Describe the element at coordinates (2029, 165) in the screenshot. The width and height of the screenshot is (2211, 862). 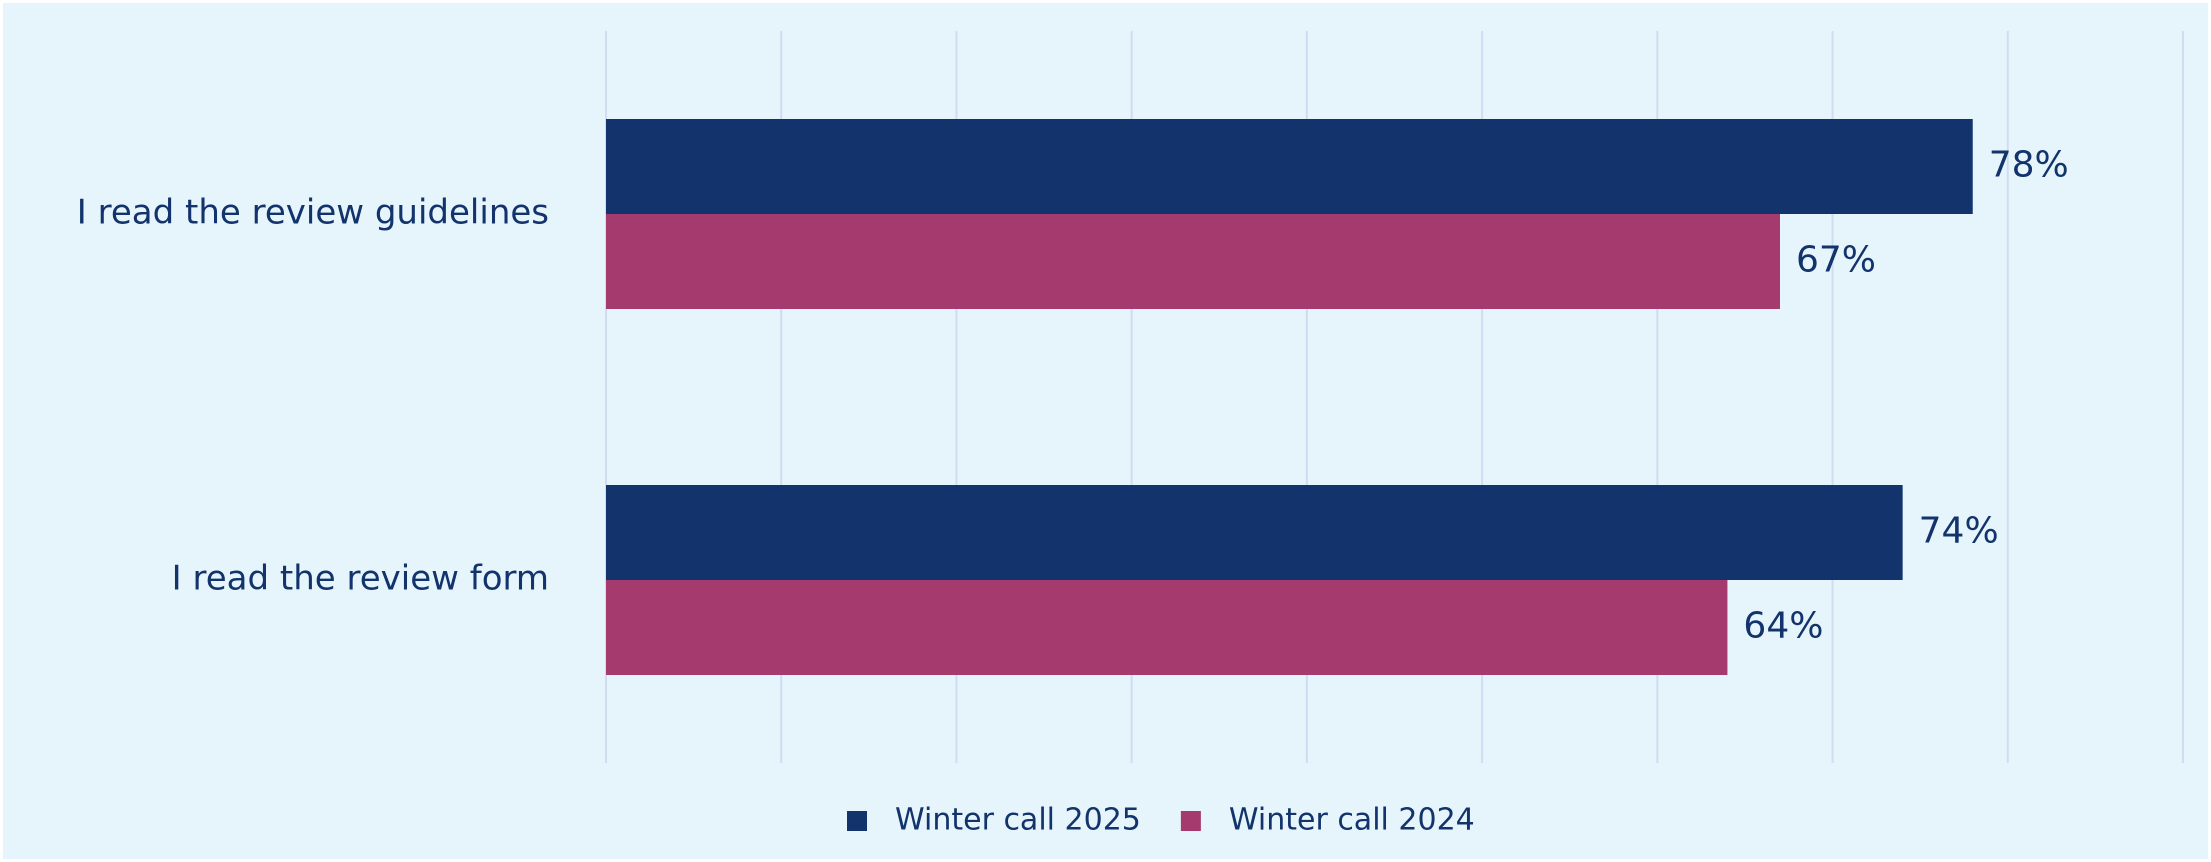
I see `data-label: 78%` at that location.